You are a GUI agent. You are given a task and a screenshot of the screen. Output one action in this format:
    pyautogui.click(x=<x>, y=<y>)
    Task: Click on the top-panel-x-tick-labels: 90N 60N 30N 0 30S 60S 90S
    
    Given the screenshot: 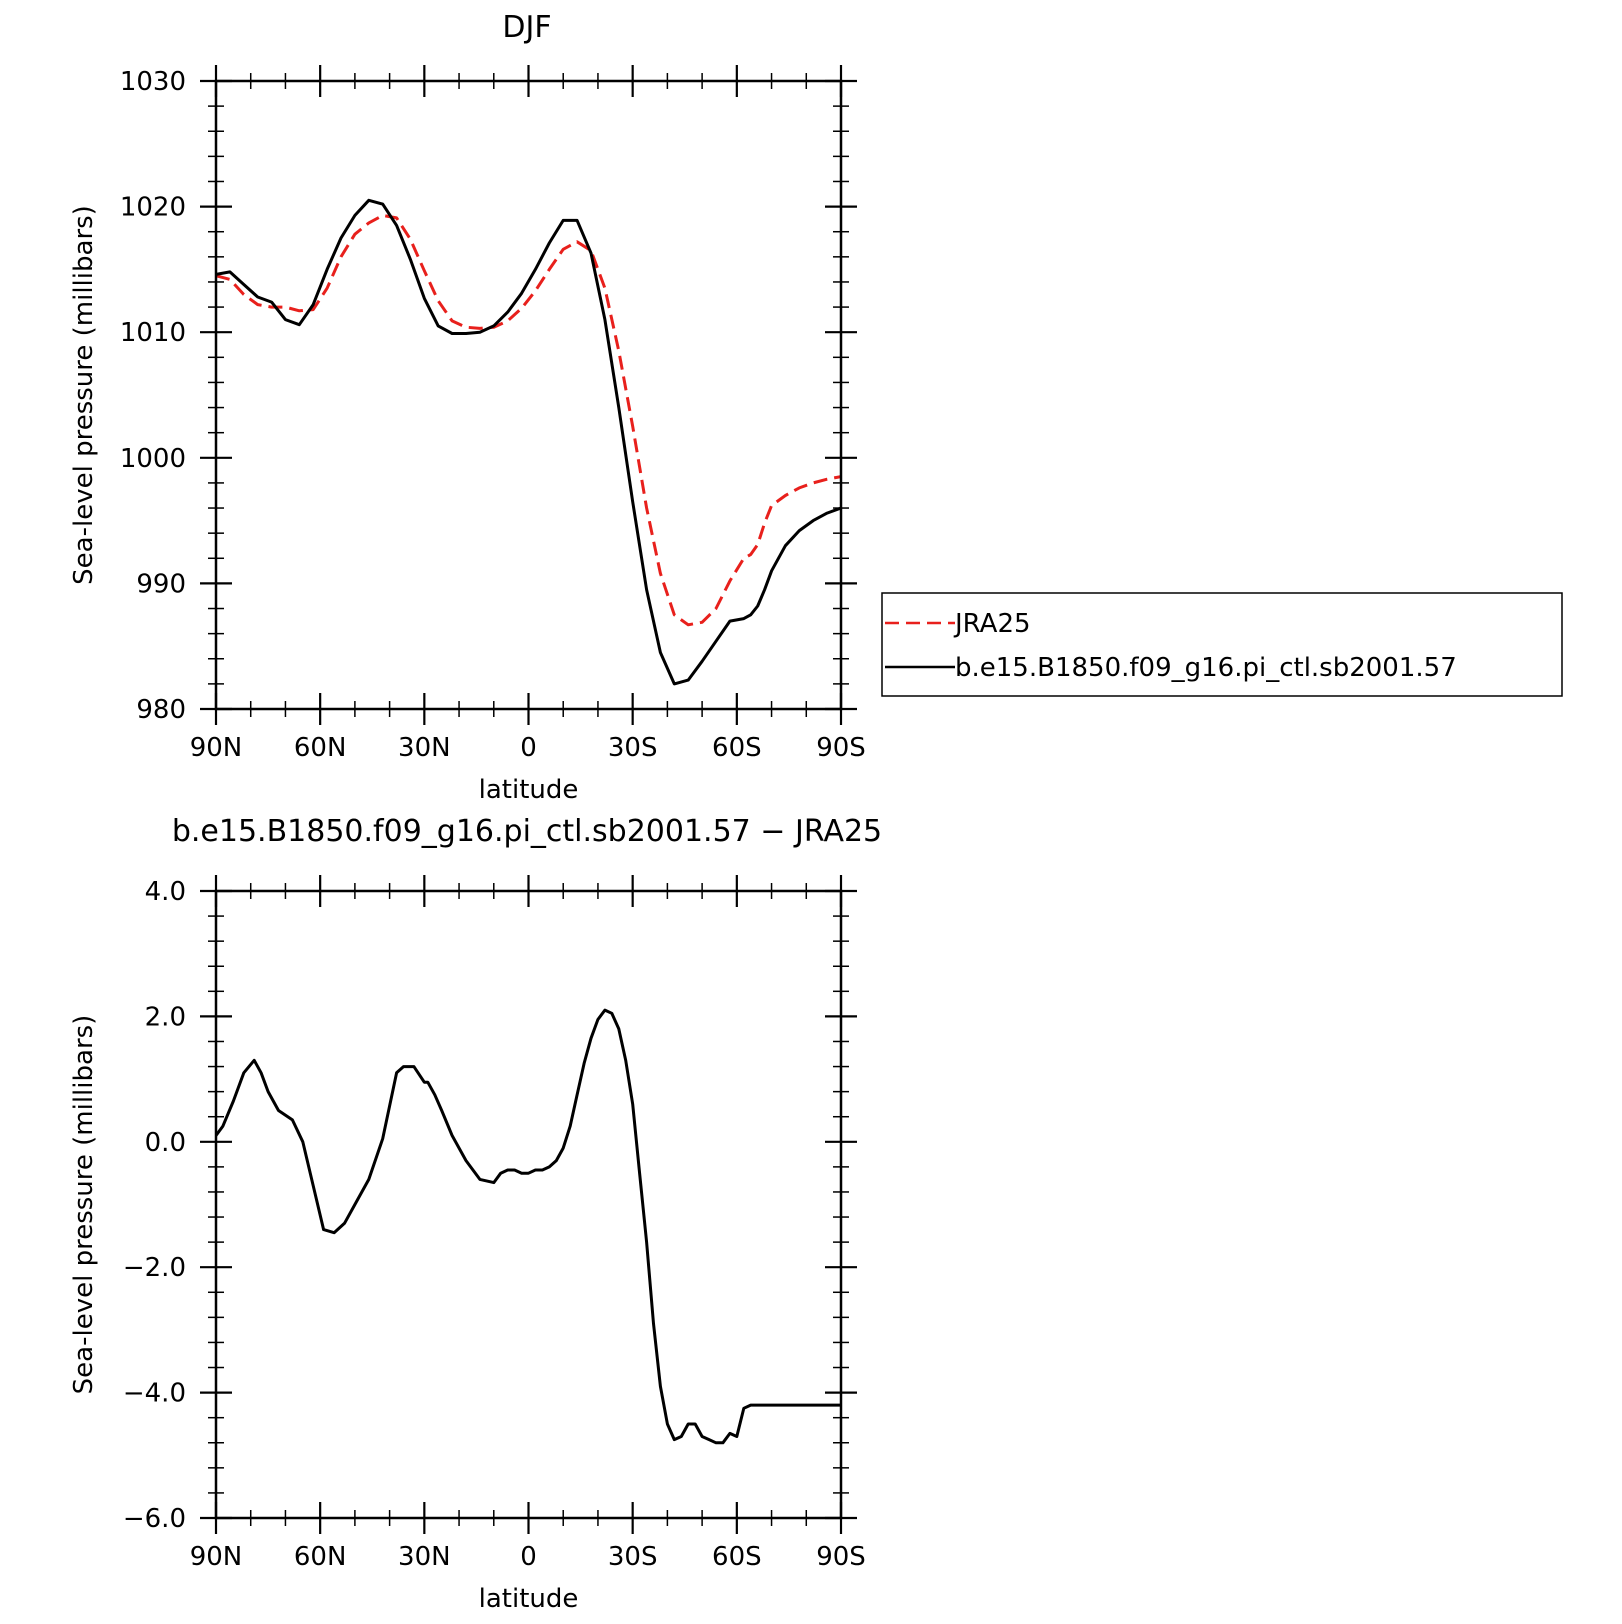 What is the action you would take?
    pyautogui.click(x=528, y=748)
    